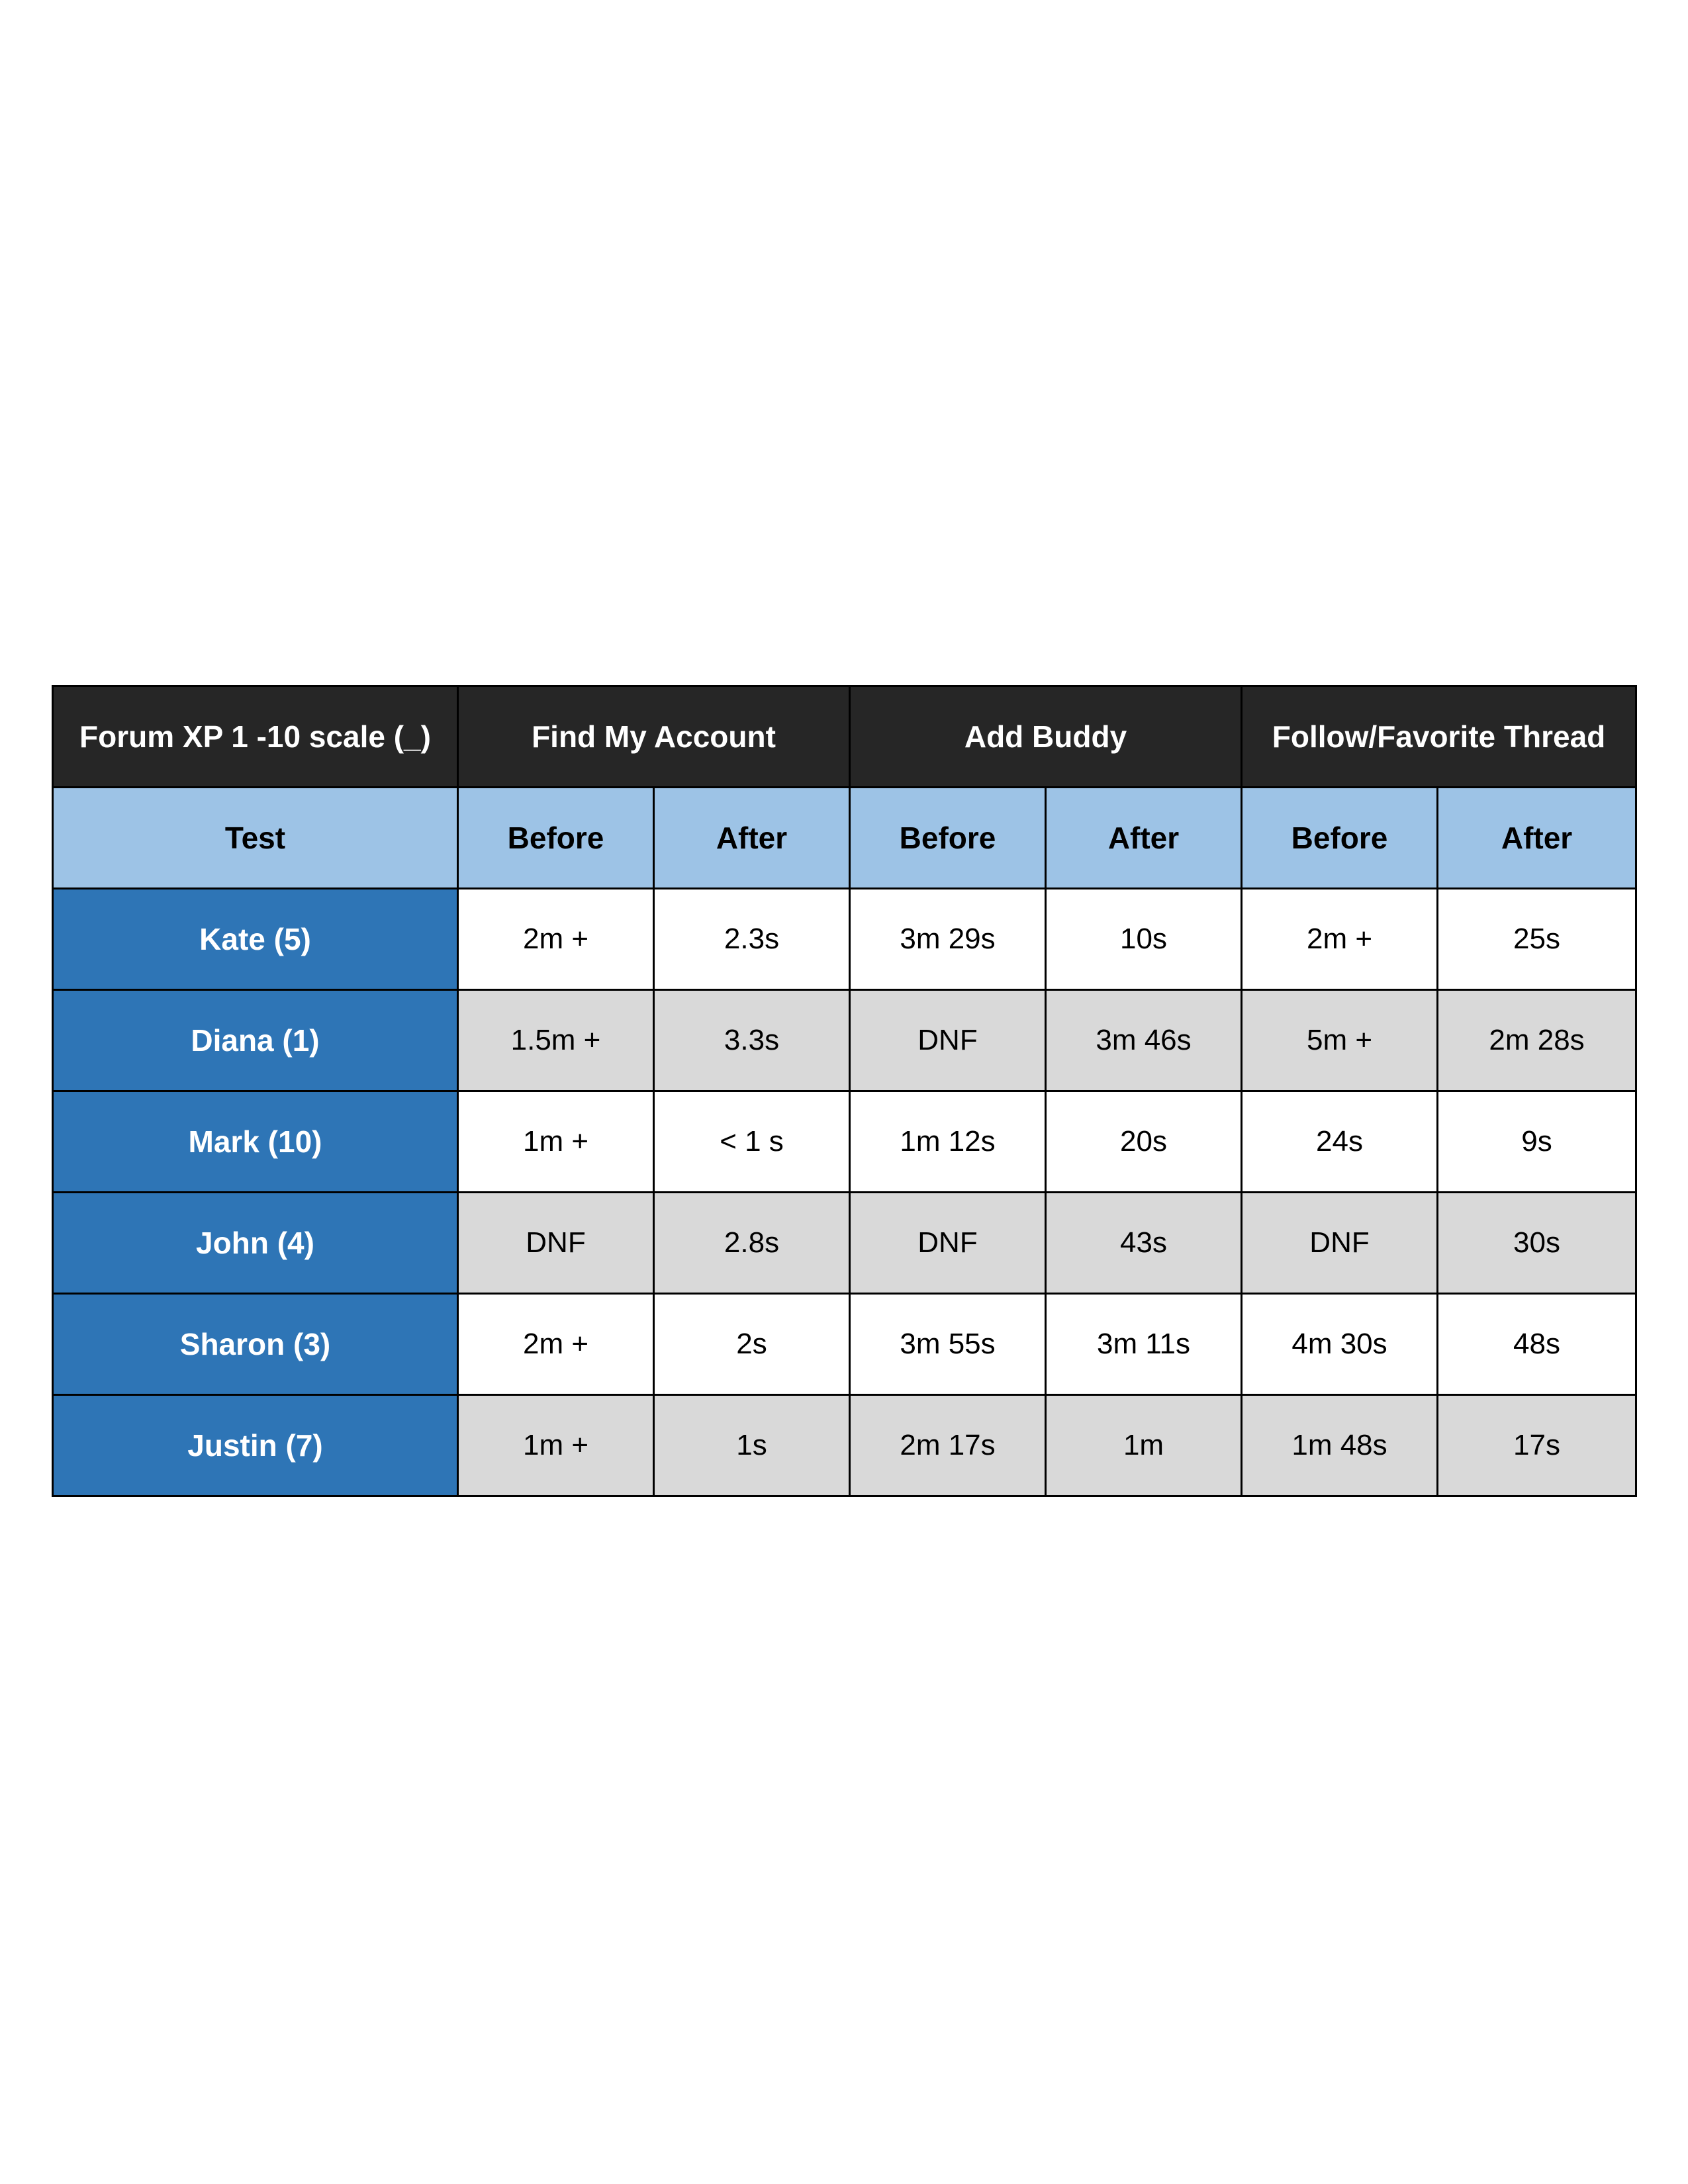  I want to click on table-cell: 3.3s, so click(752, 1040).